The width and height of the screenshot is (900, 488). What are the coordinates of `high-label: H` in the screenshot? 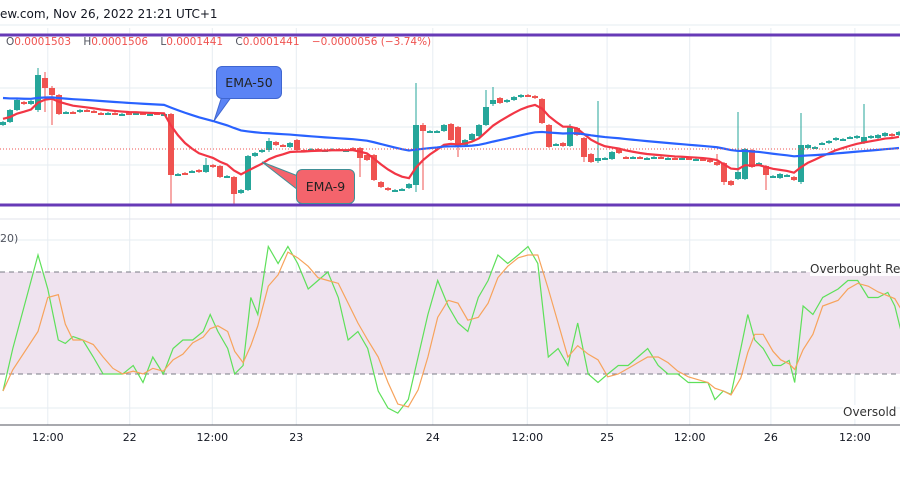 It's located at (87, 42).